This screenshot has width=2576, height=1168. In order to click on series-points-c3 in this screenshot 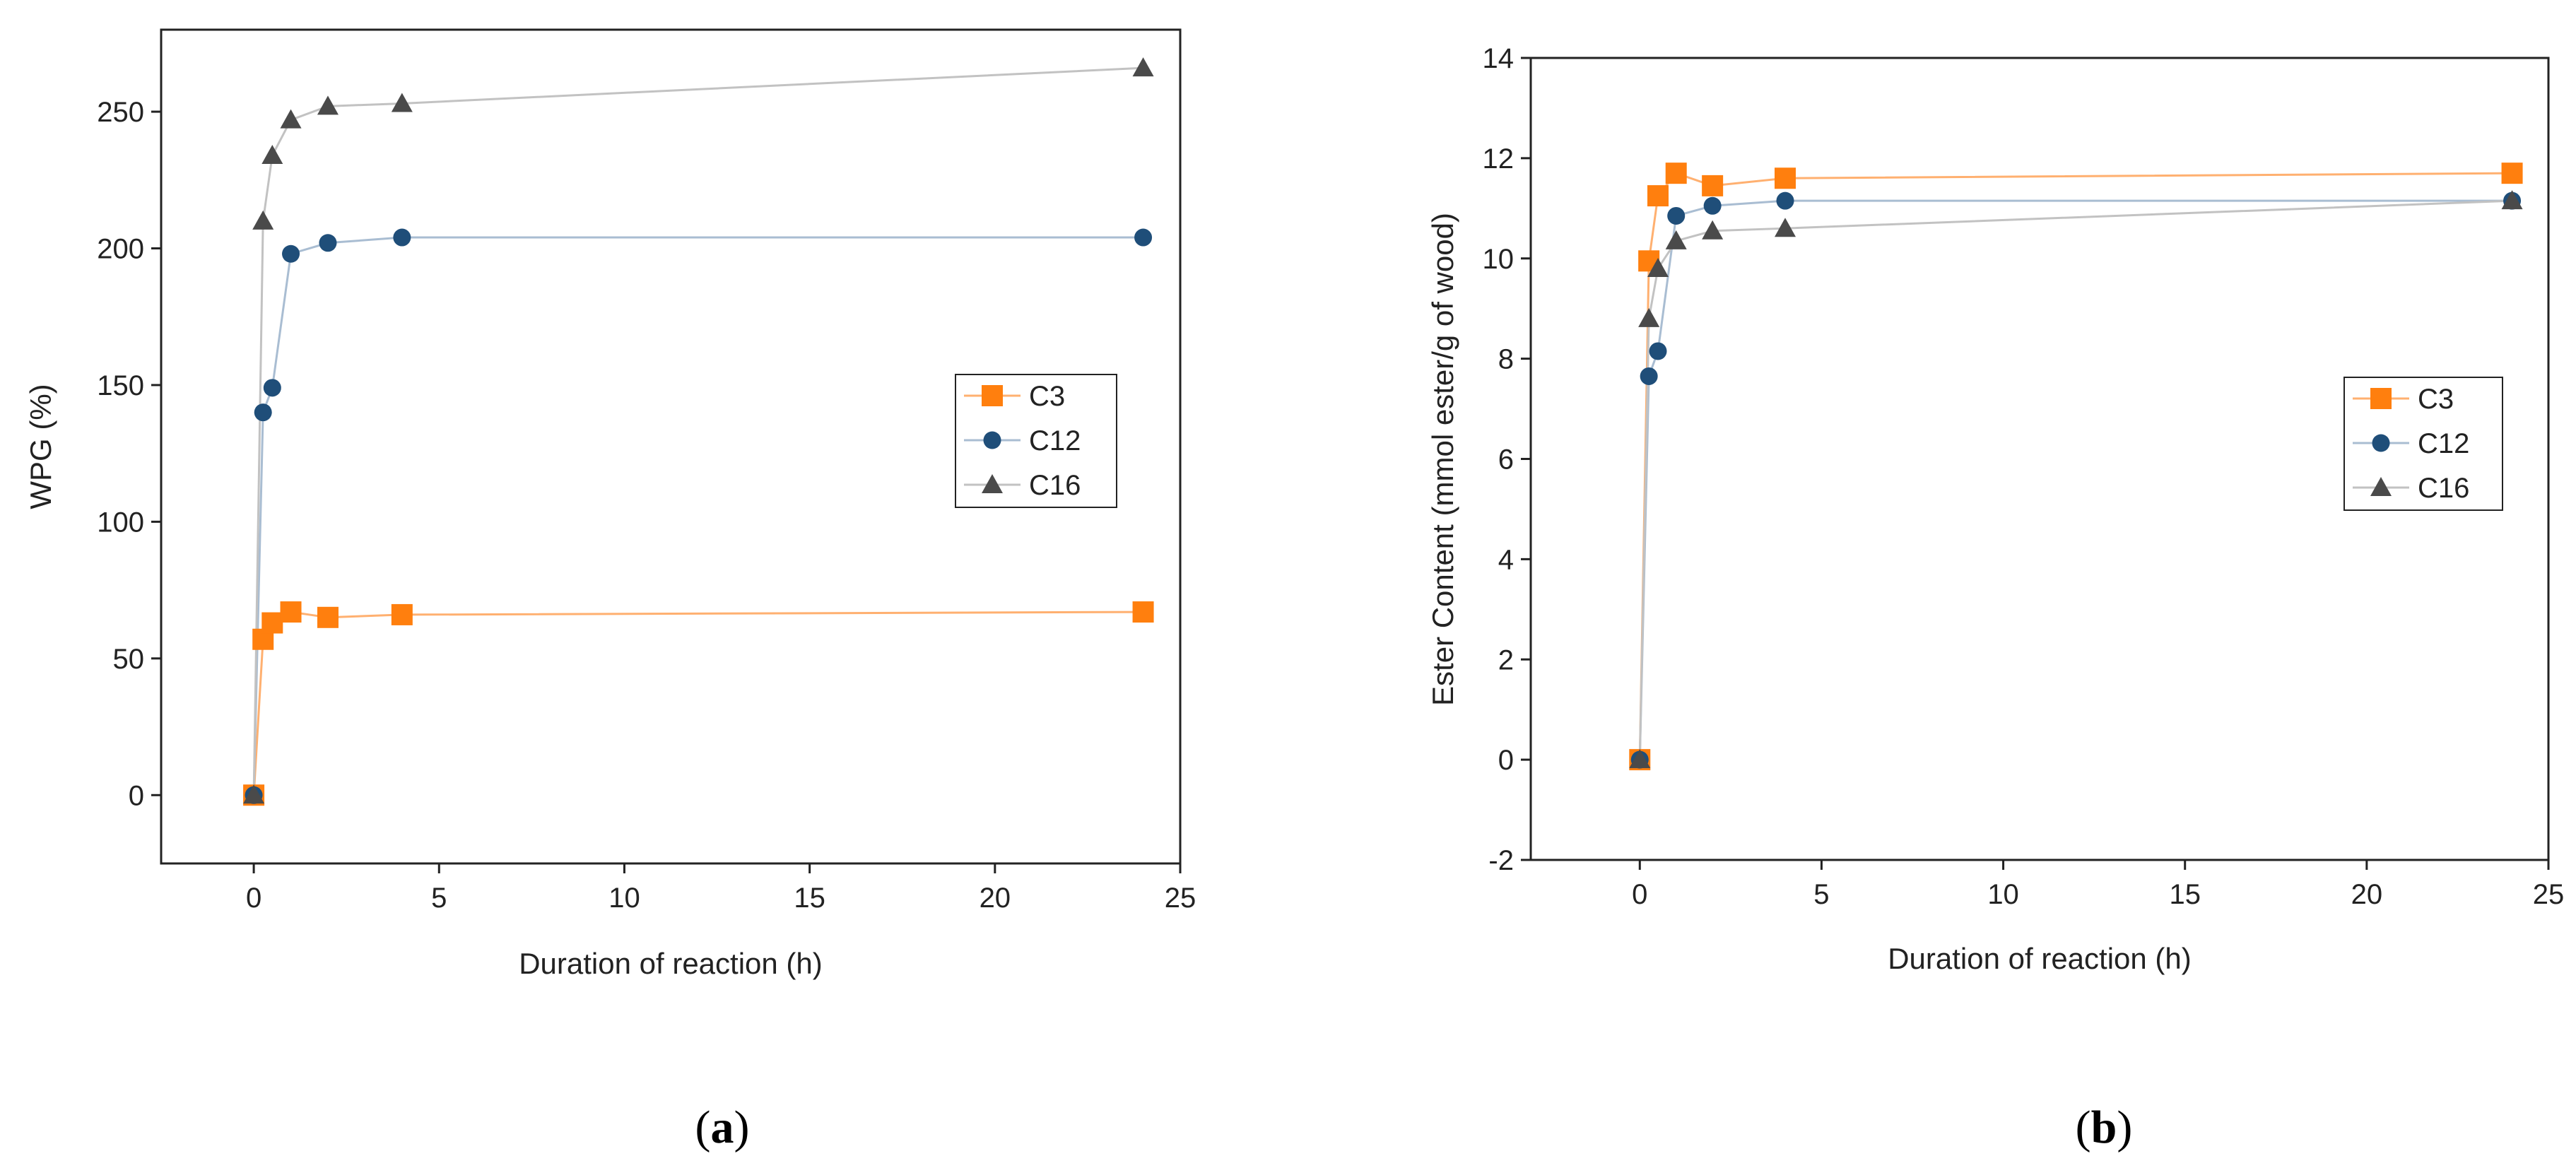, I will do `click(698, 703)`.